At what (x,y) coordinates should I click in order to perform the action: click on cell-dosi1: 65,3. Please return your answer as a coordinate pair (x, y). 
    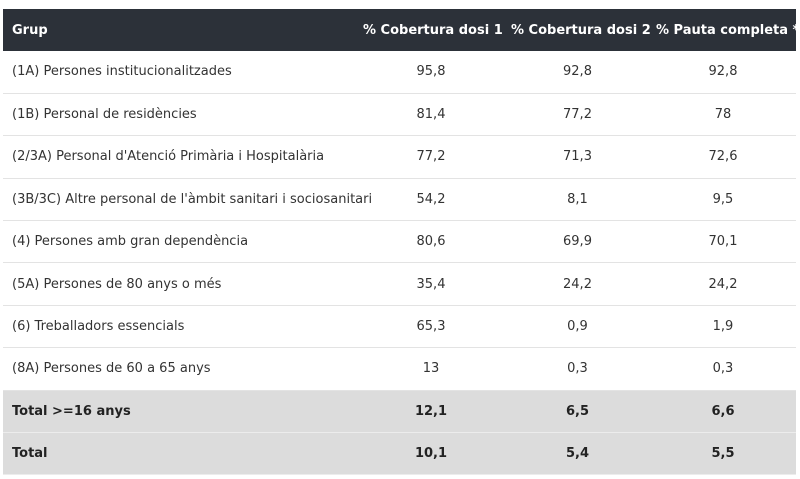
    Looking at the image, I should click on (431, 327).